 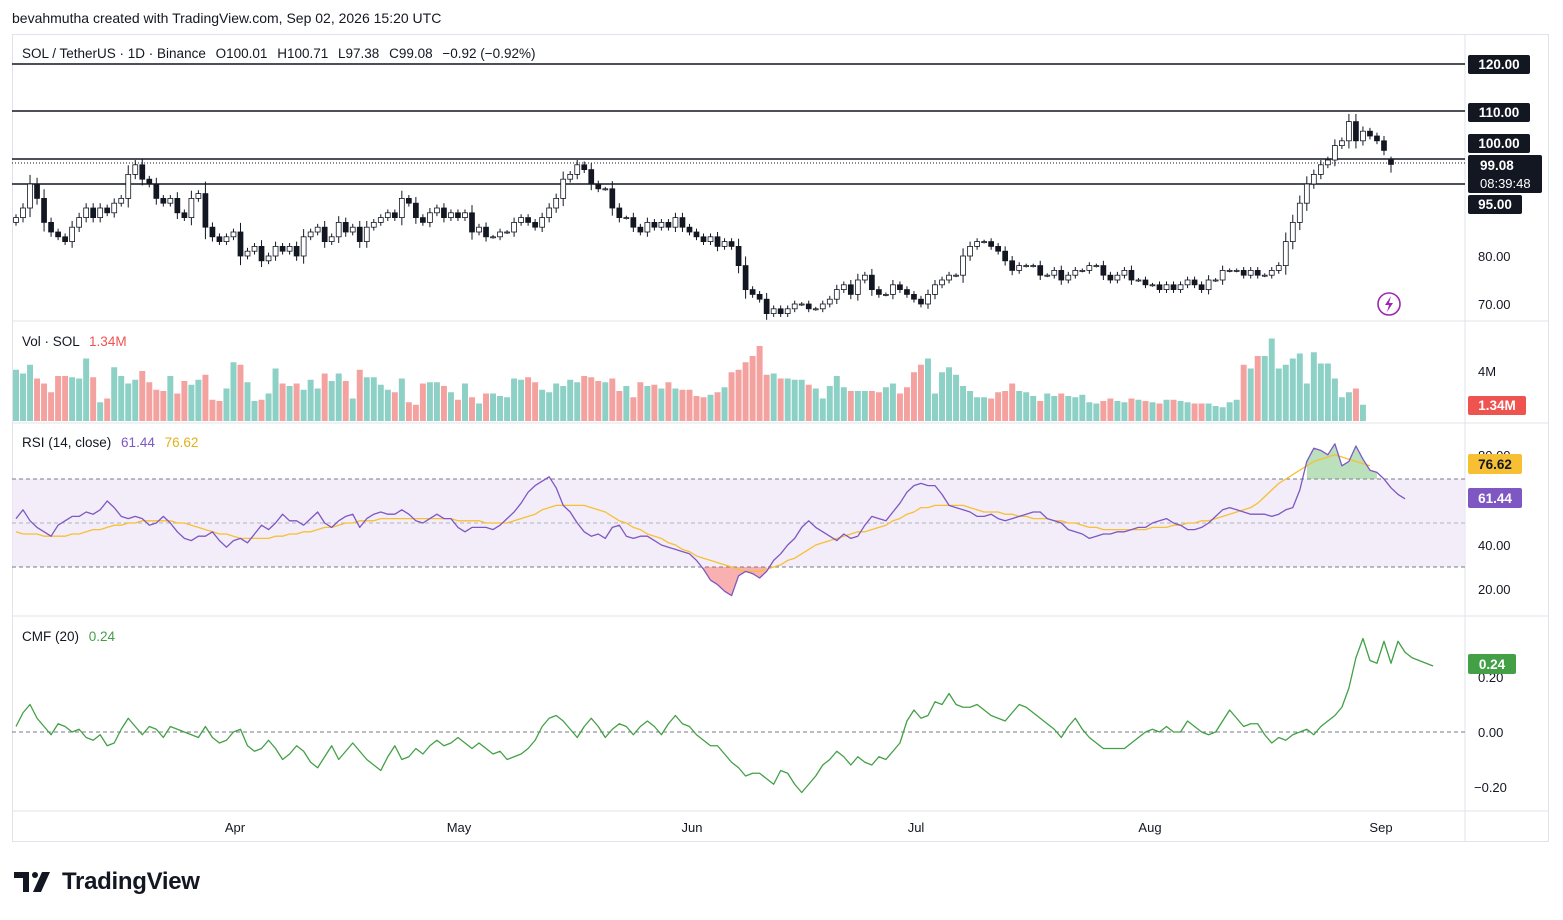 I want to click on rsi-legend: RSI (14, close) 61.44 76.62, so click(x=110, y=442).